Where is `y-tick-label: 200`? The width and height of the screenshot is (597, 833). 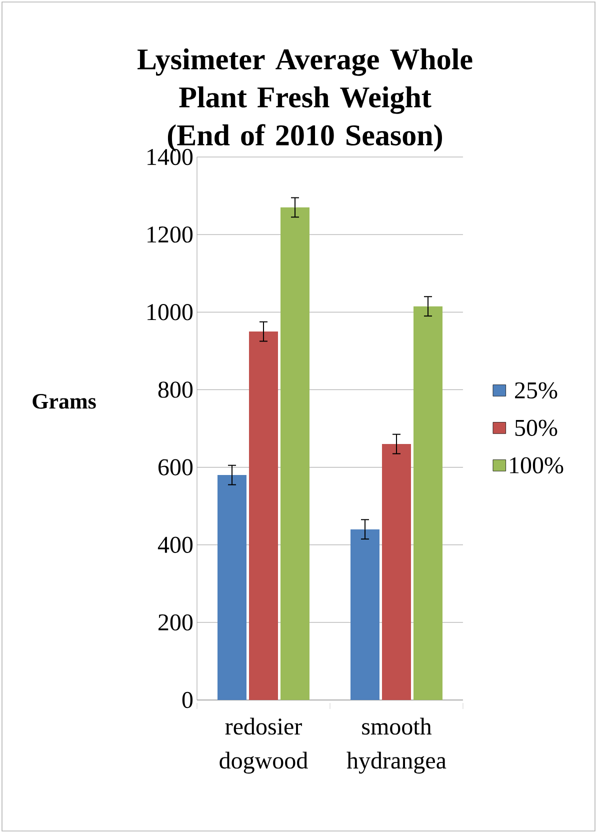
y-tick-label: 200 is located at coordinates (175, 622).